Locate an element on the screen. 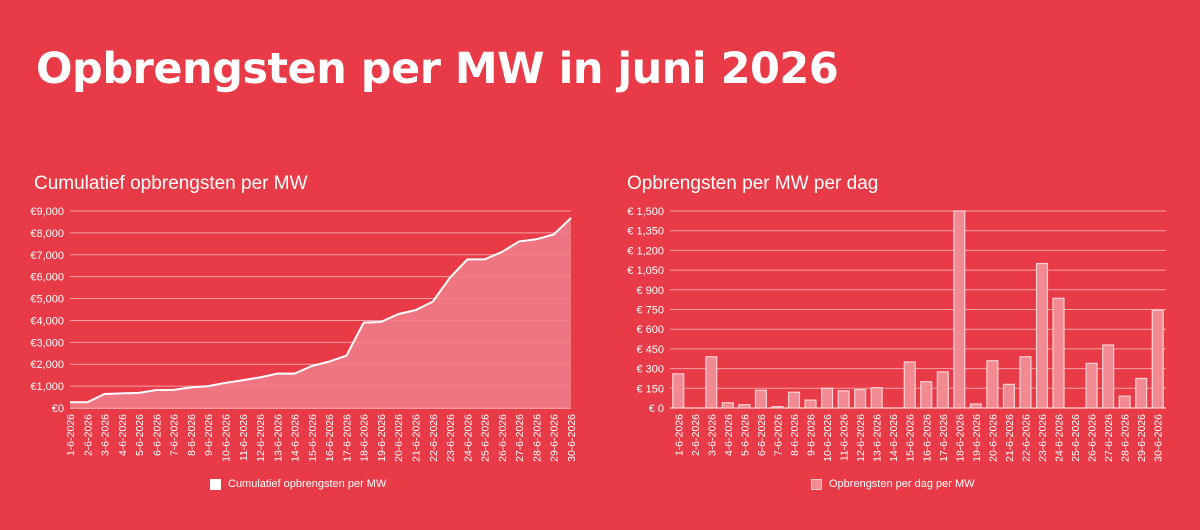 The image size is (1200, 530). bar-x-tick-label: 4-6-2026 is located at coordinates (729, 435).